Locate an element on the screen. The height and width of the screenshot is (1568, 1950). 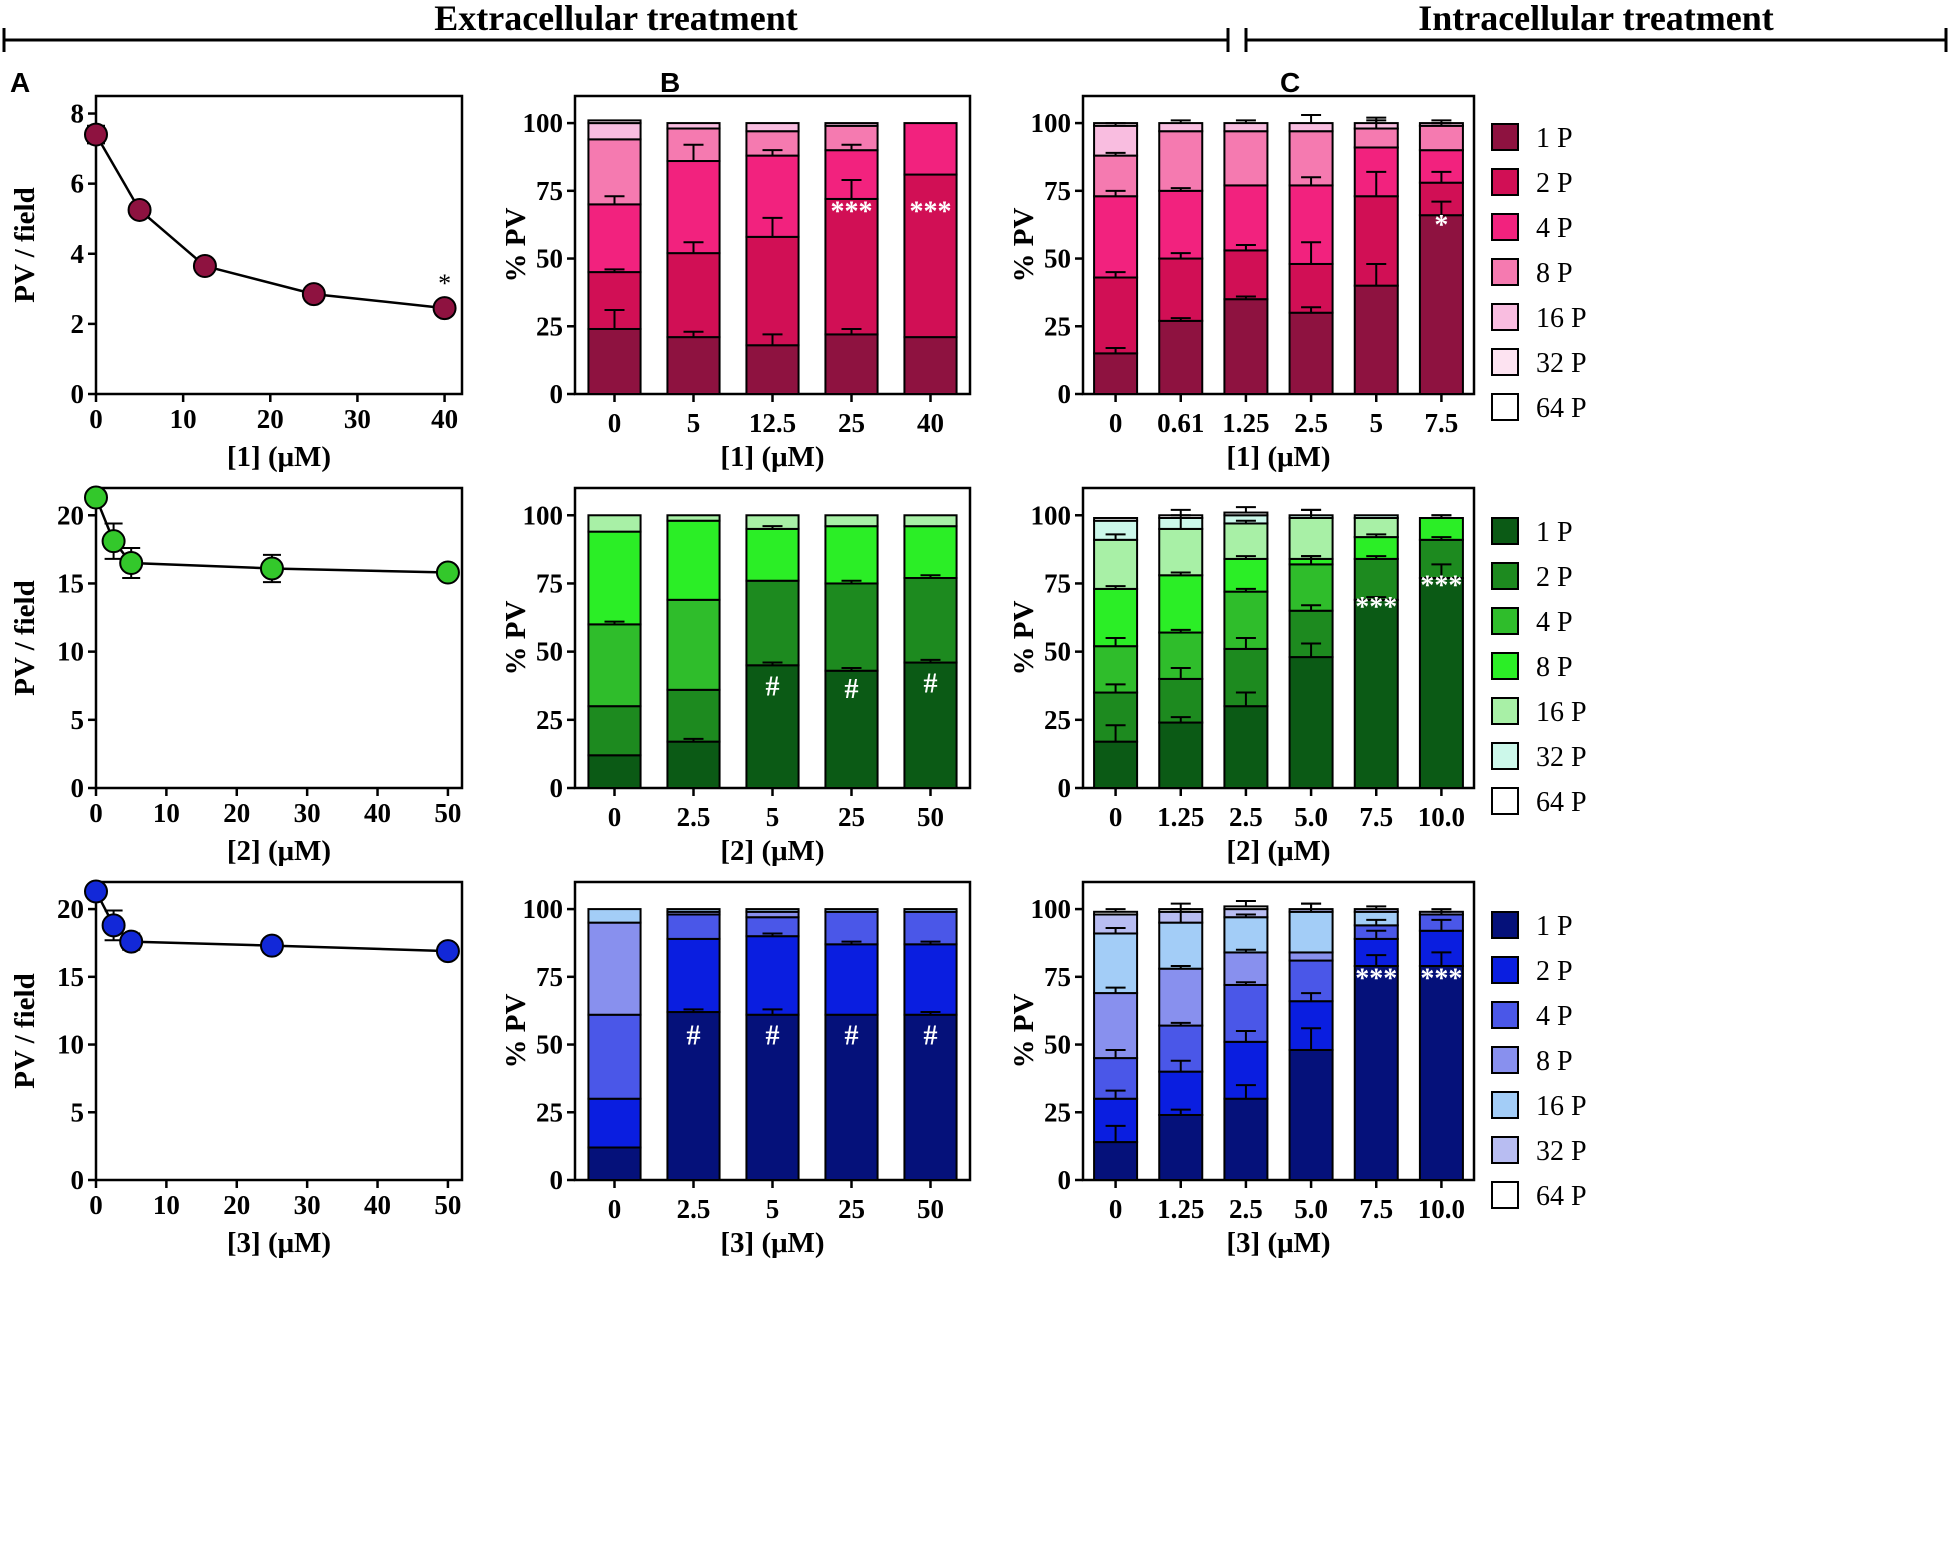
y-tick-label: 2 is located at coordinates (78, 324).